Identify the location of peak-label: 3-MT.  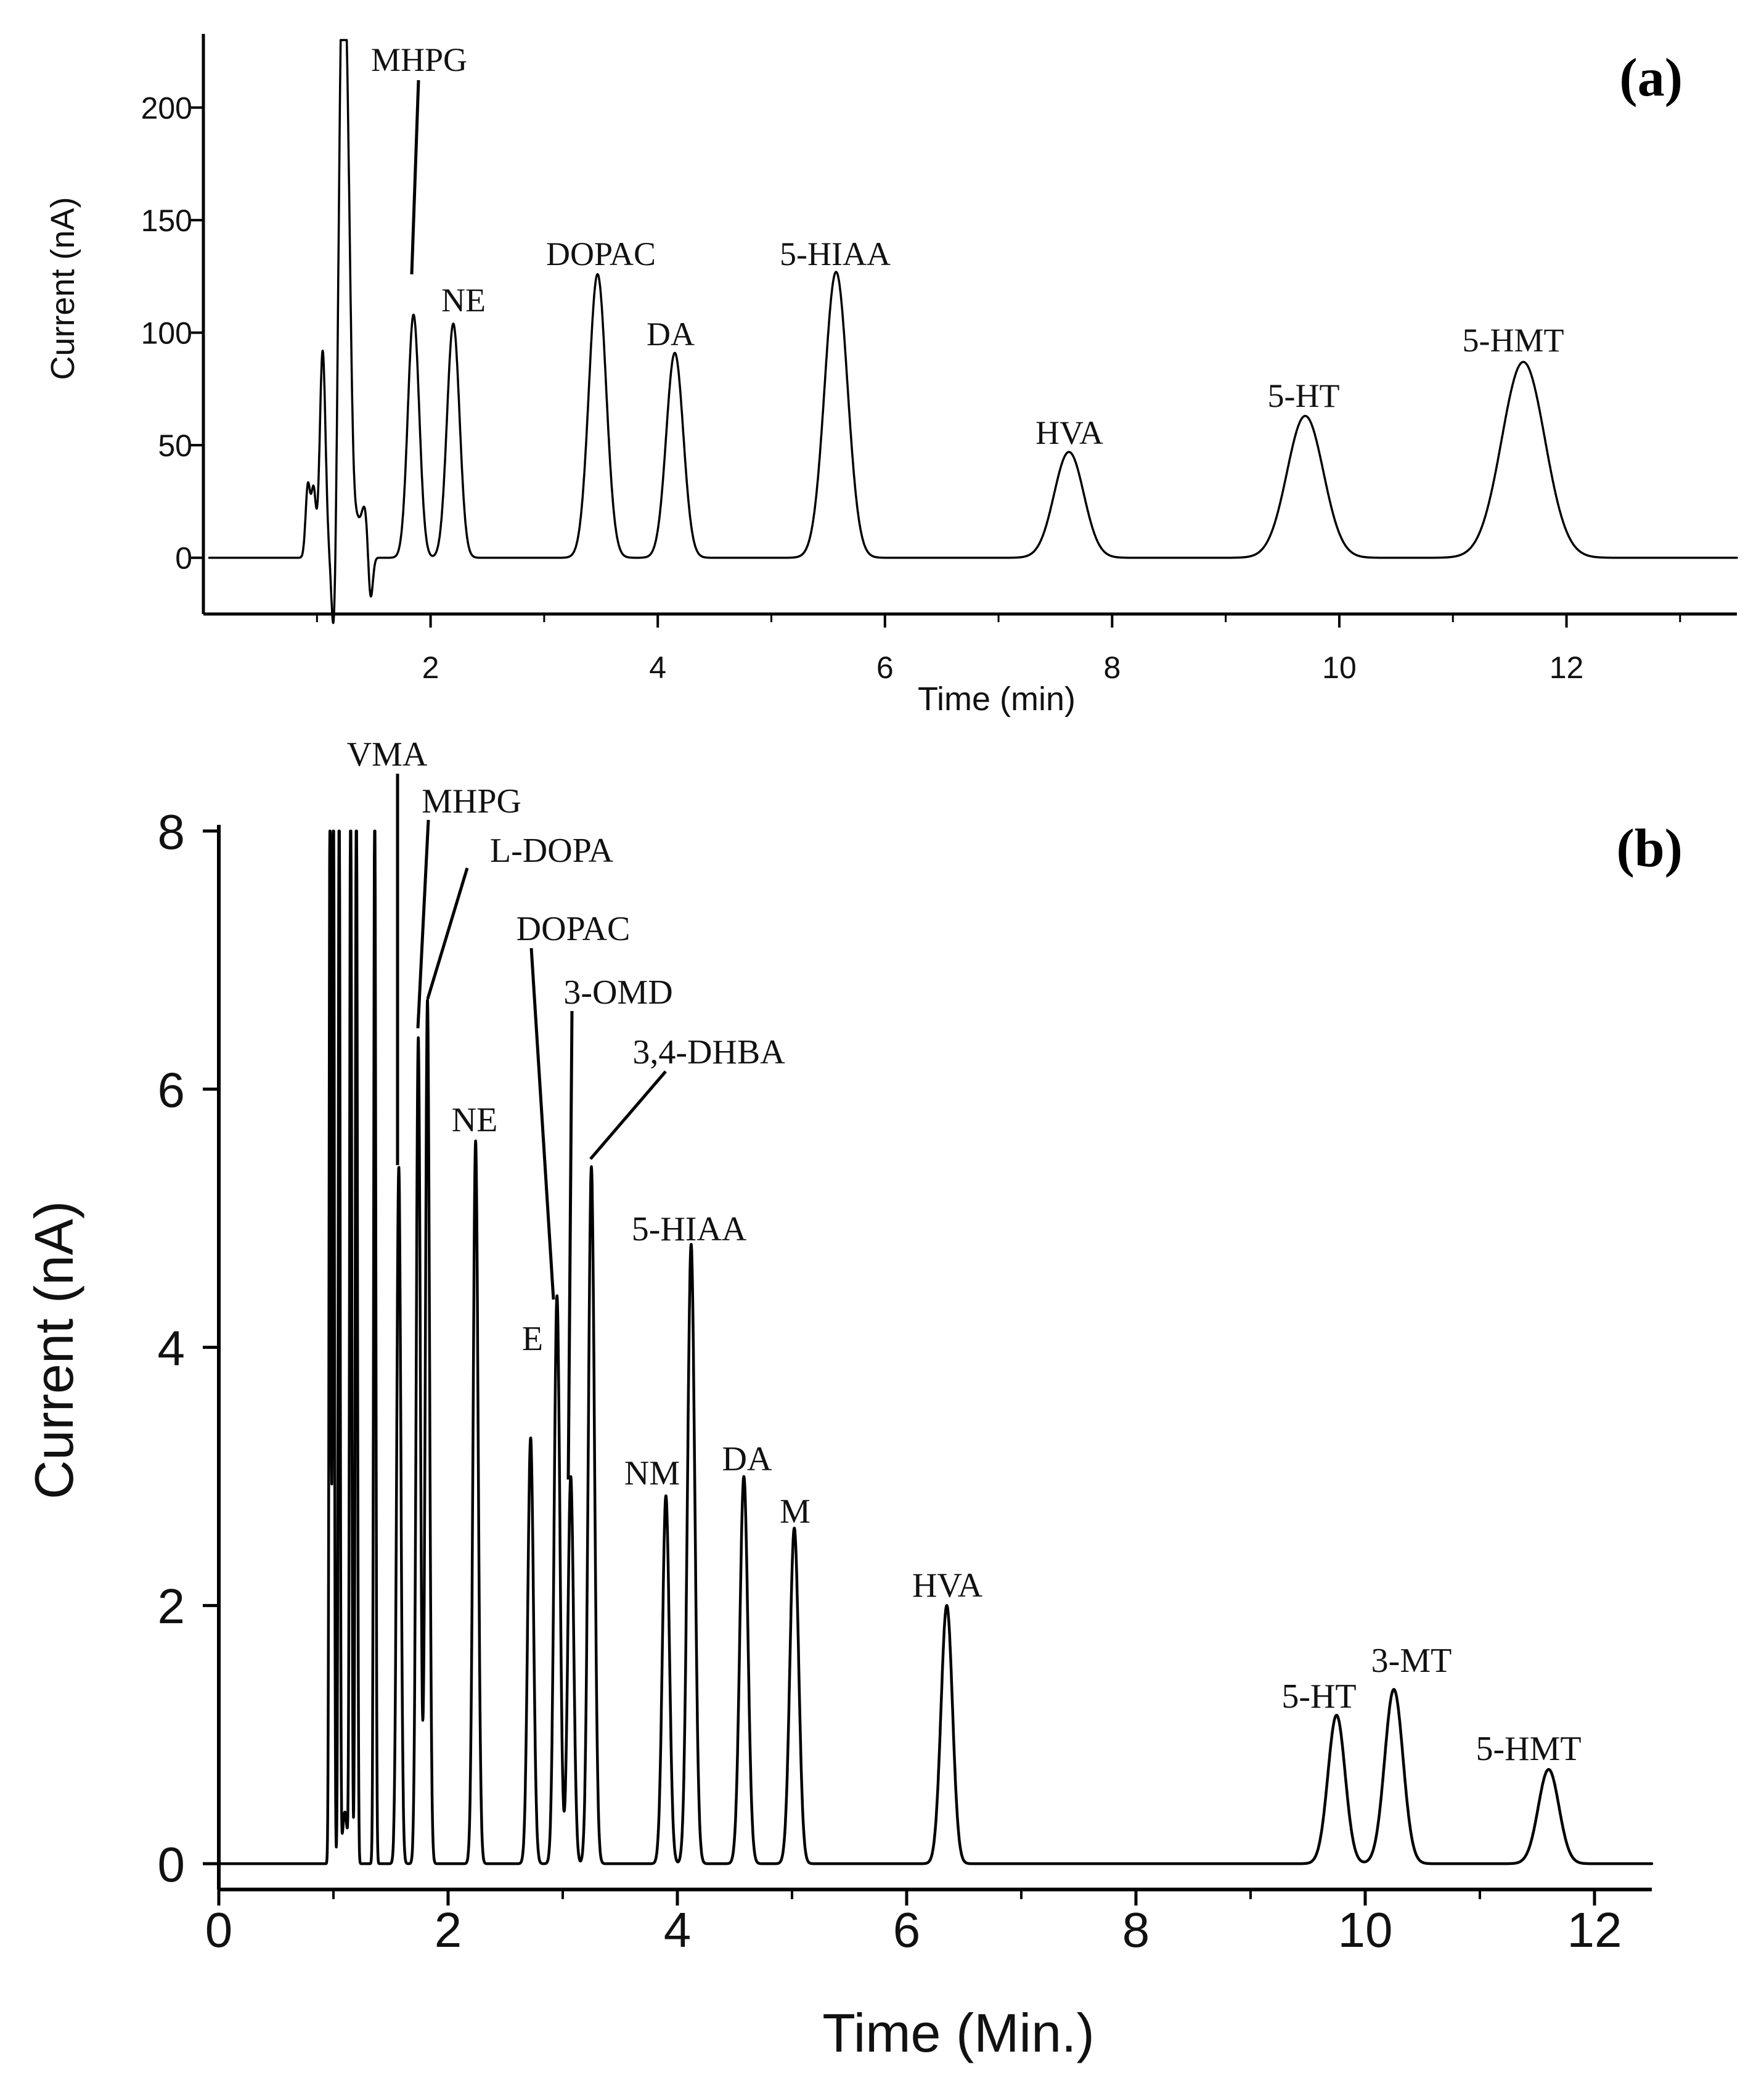
(1411, 1661).